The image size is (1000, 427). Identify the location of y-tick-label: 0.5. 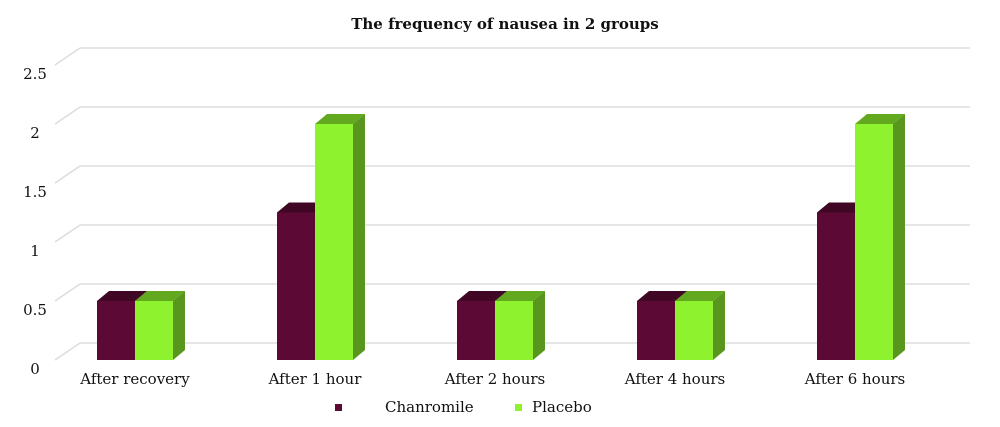
(35, 310).